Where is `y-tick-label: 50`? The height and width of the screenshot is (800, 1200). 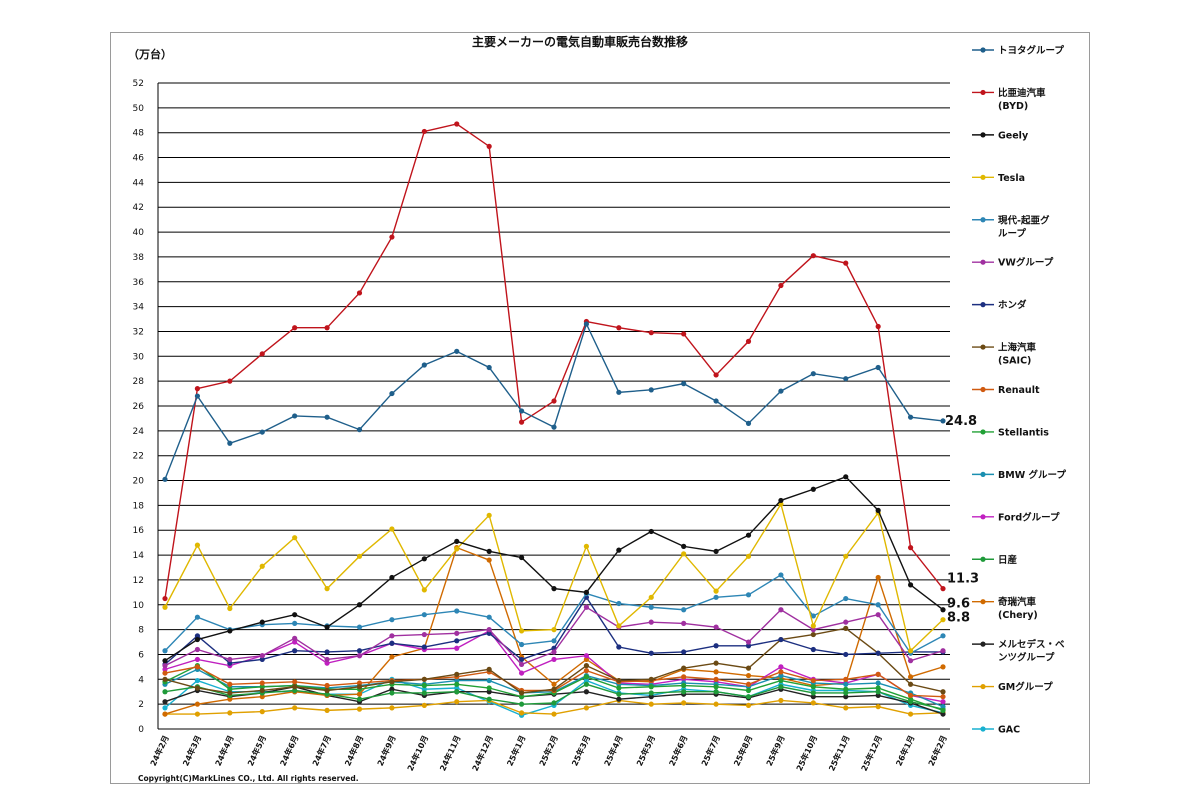 y-tick-label: 50 is located at coordinates (139, 109).